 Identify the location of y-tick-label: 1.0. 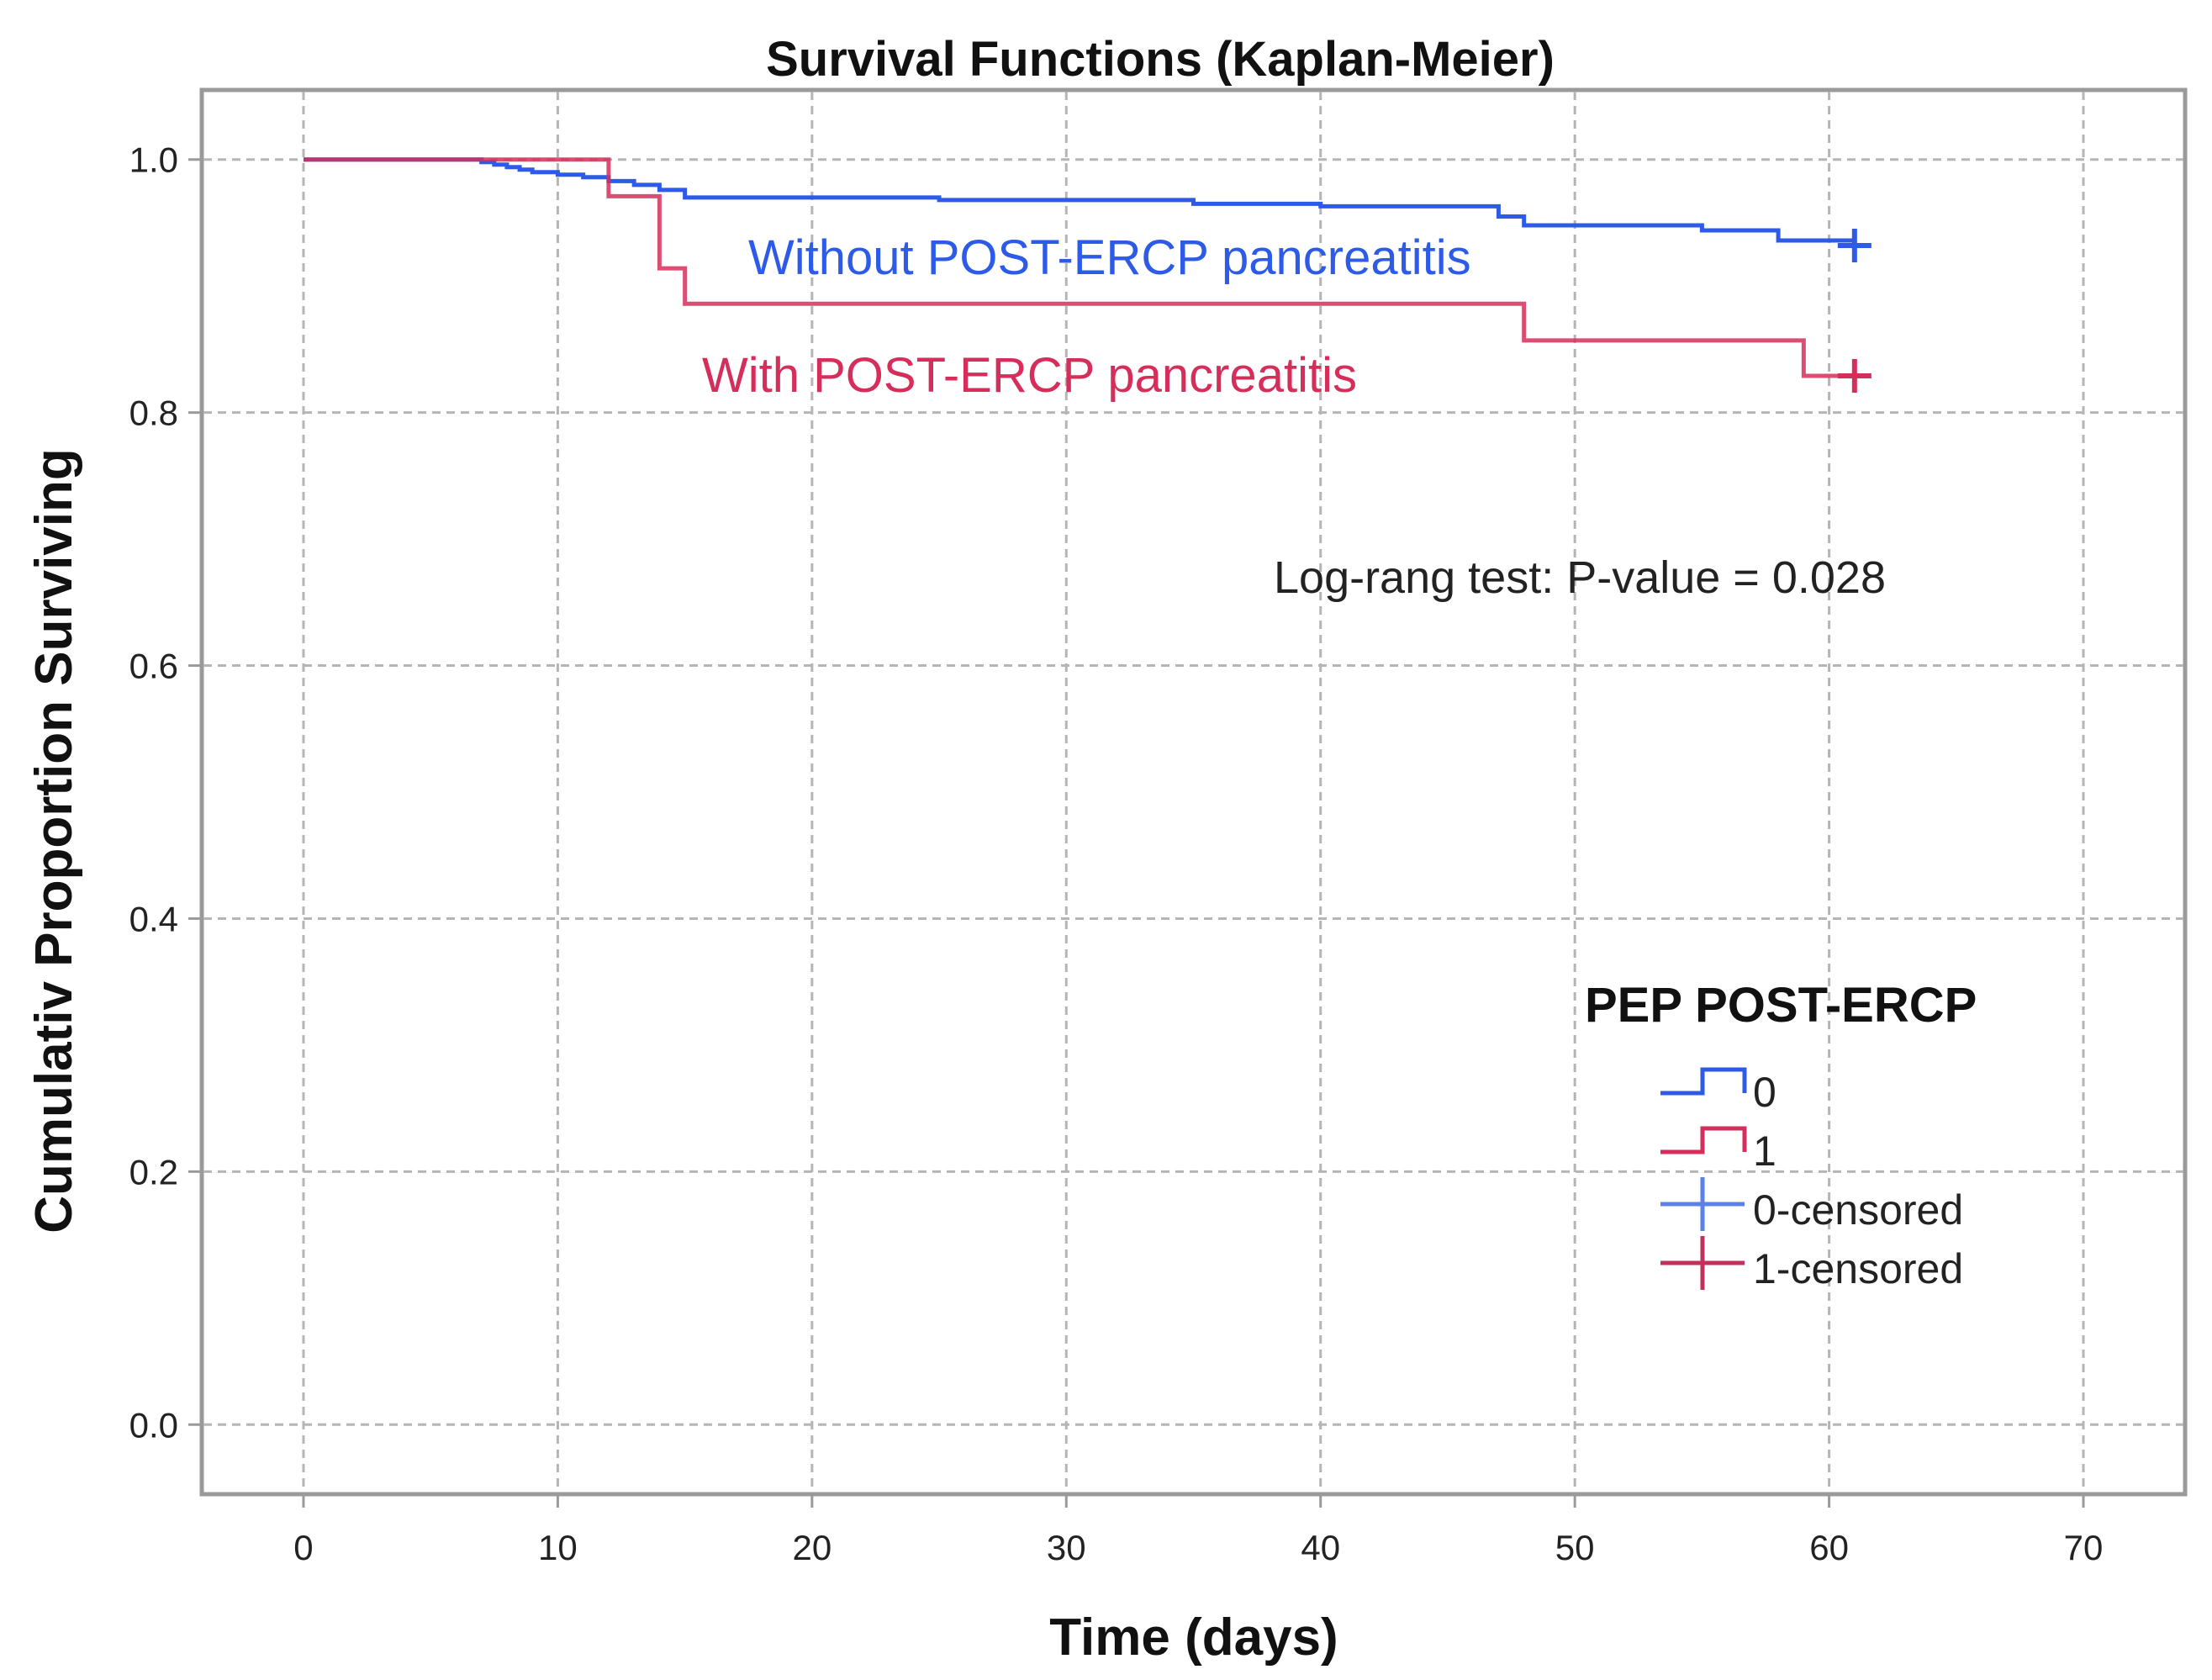
(153, 160).